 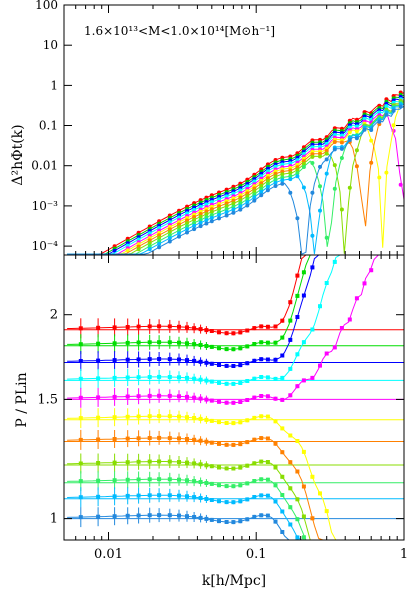 I want to click on top-y-axis-label: Δ²hΦt(k), so click(x=18, y=154).